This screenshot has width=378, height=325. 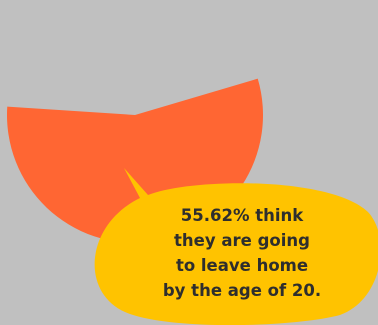 What do you see at coordinates (242, 265) in the screenshot?
I see `callout-line-3: to leave home` at bounding box center [242, 265].